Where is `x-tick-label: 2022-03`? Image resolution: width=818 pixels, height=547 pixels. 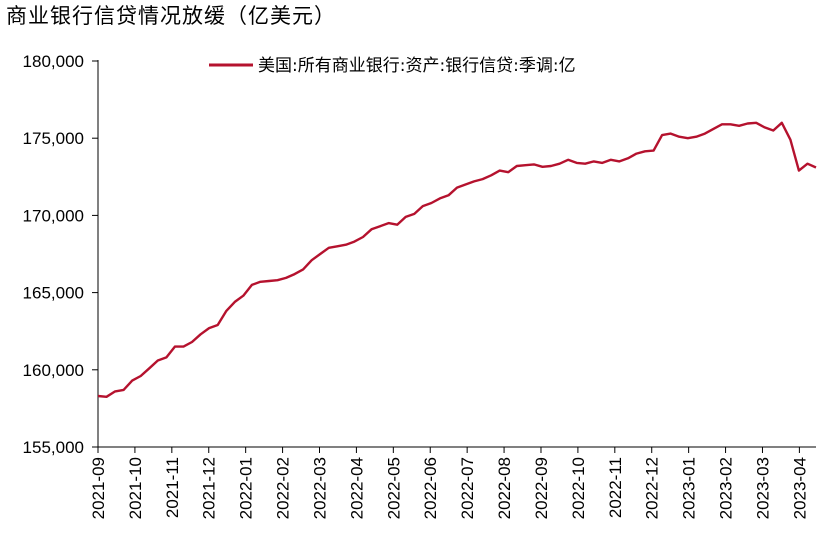
x-tick-label: 2022-03 is located at coordinates (319, 488).